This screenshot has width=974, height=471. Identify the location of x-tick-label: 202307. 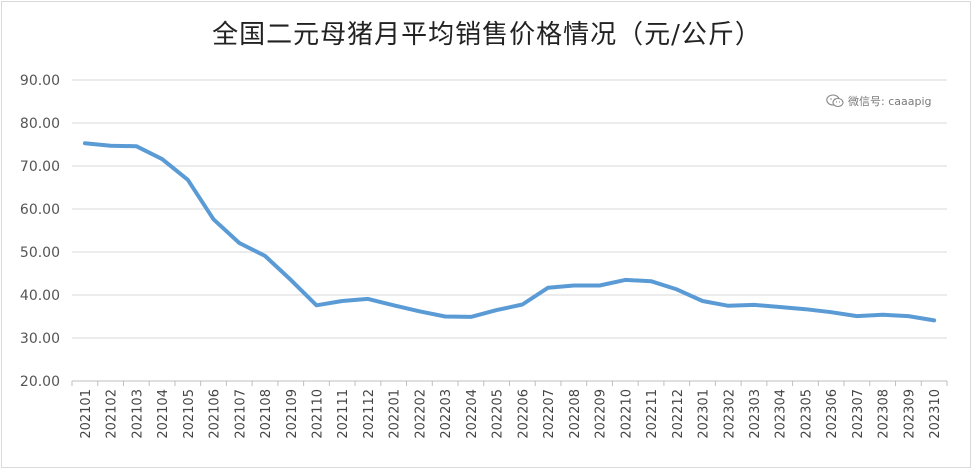
(858, 414).